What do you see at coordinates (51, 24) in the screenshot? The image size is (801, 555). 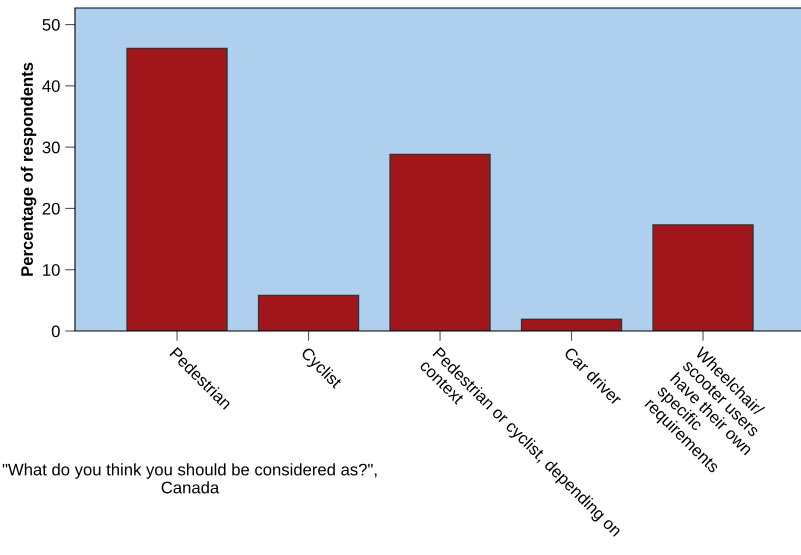 I see `y-tick-label: 50` at bounding box center [51, 24].